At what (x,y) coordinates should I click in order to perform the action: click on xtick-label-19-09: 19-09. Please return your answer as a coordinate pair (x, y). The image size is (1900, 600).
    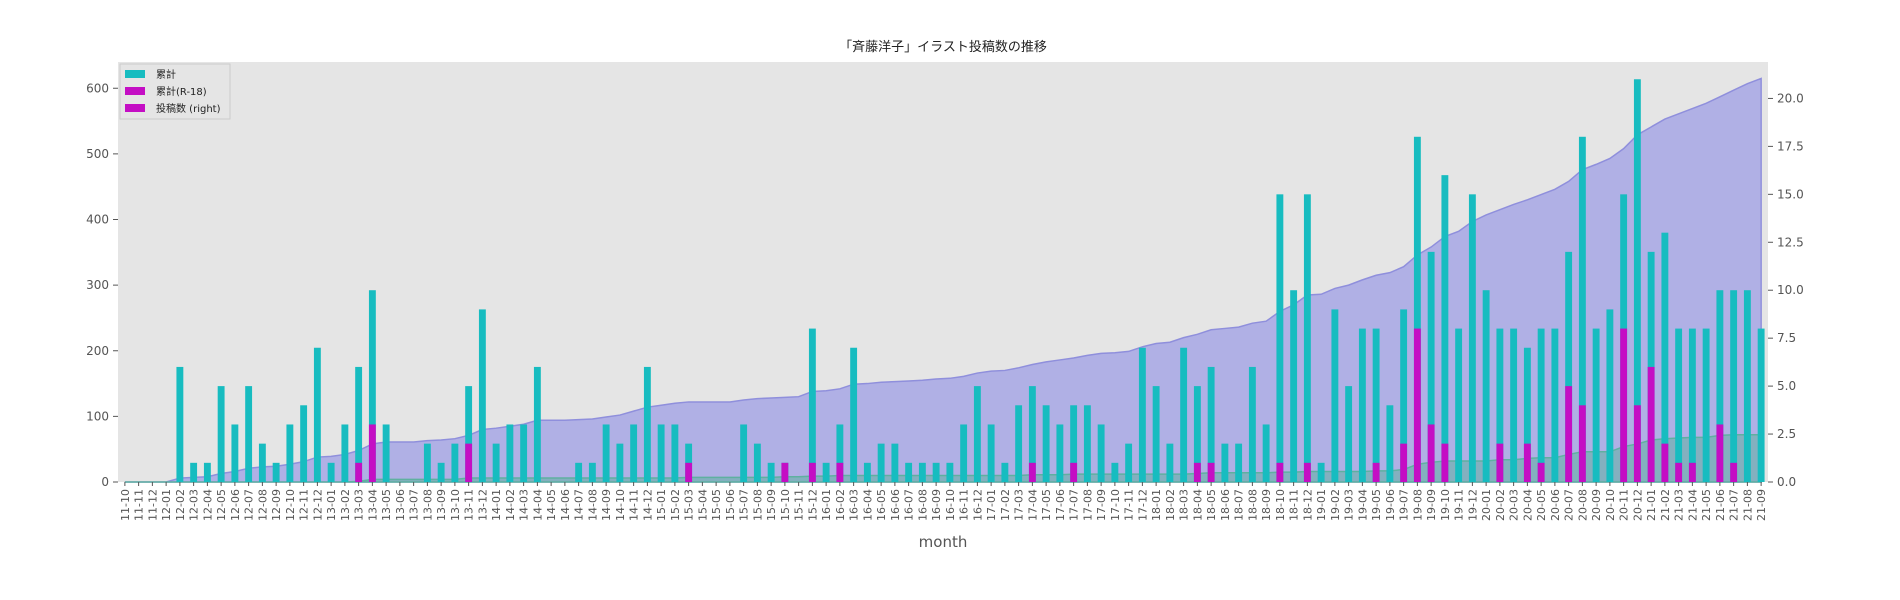
    Looking at the image, I should click on (1431, 505).